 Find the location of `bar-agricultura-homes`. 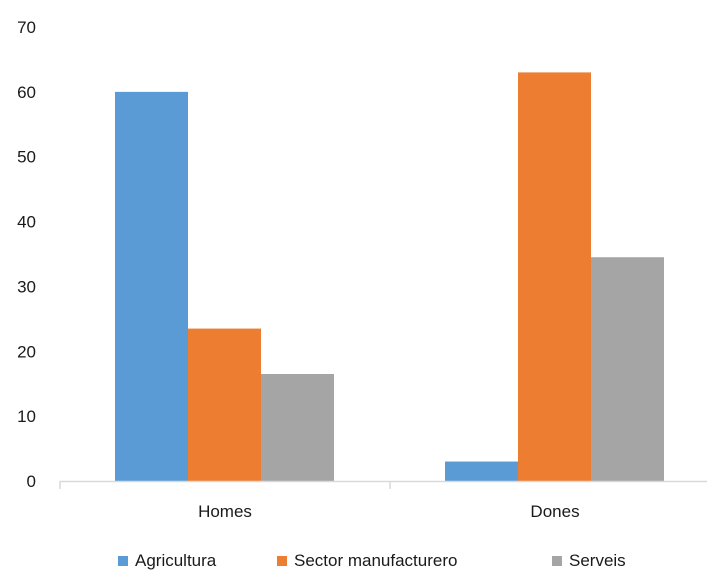

bar-agricultura-homes is located at coordinates (151, 286).